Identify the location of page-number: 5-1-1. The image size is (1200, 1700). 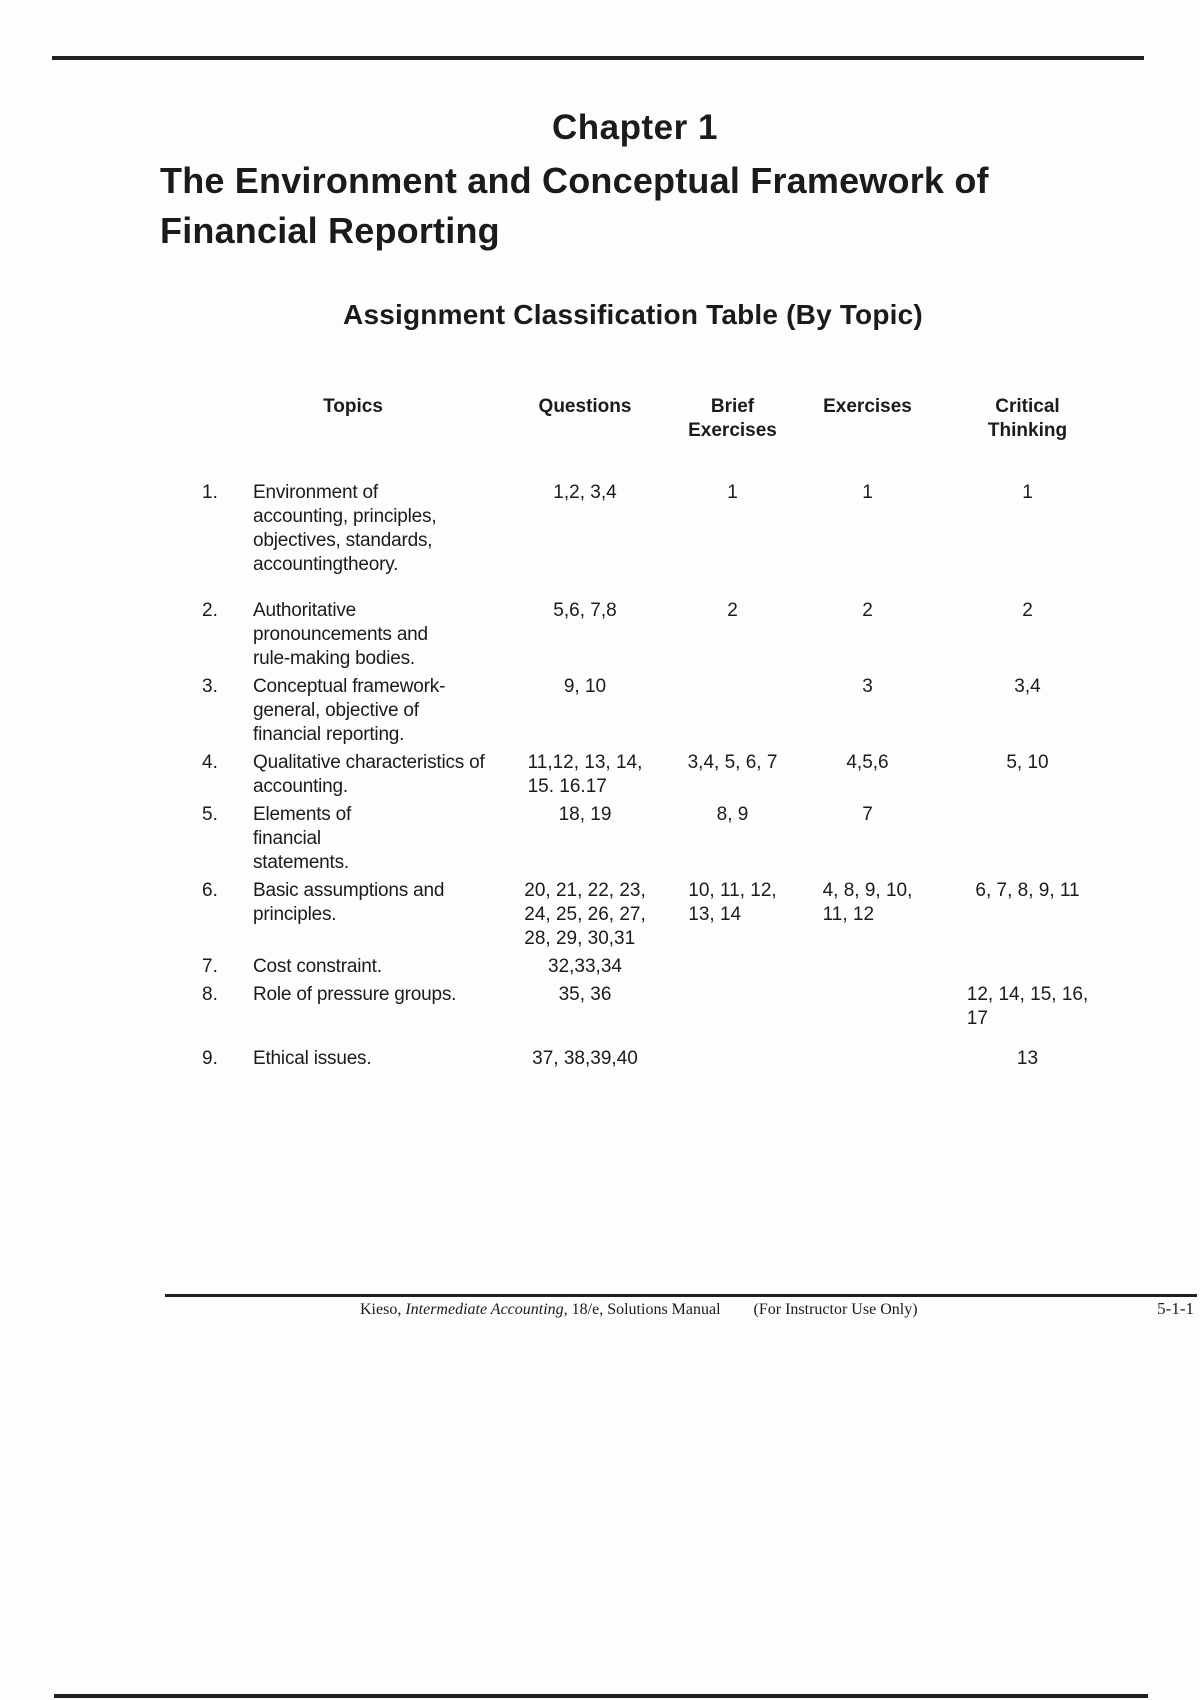
(1175, 1308).